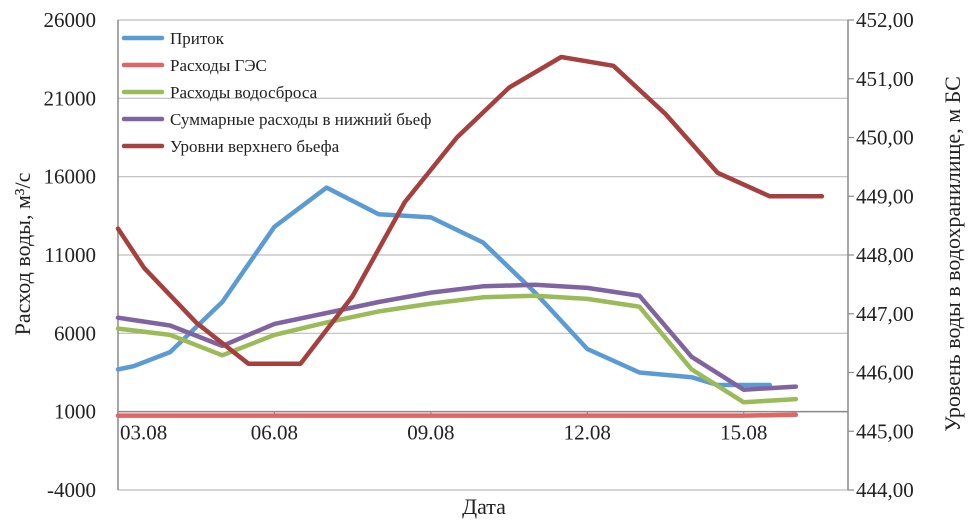 The width and height of the screenshot is (978, 527). Describe the element at coordinates (75, 333) in the screenshot. I see `left-tick-label-4: 6000` at that location.